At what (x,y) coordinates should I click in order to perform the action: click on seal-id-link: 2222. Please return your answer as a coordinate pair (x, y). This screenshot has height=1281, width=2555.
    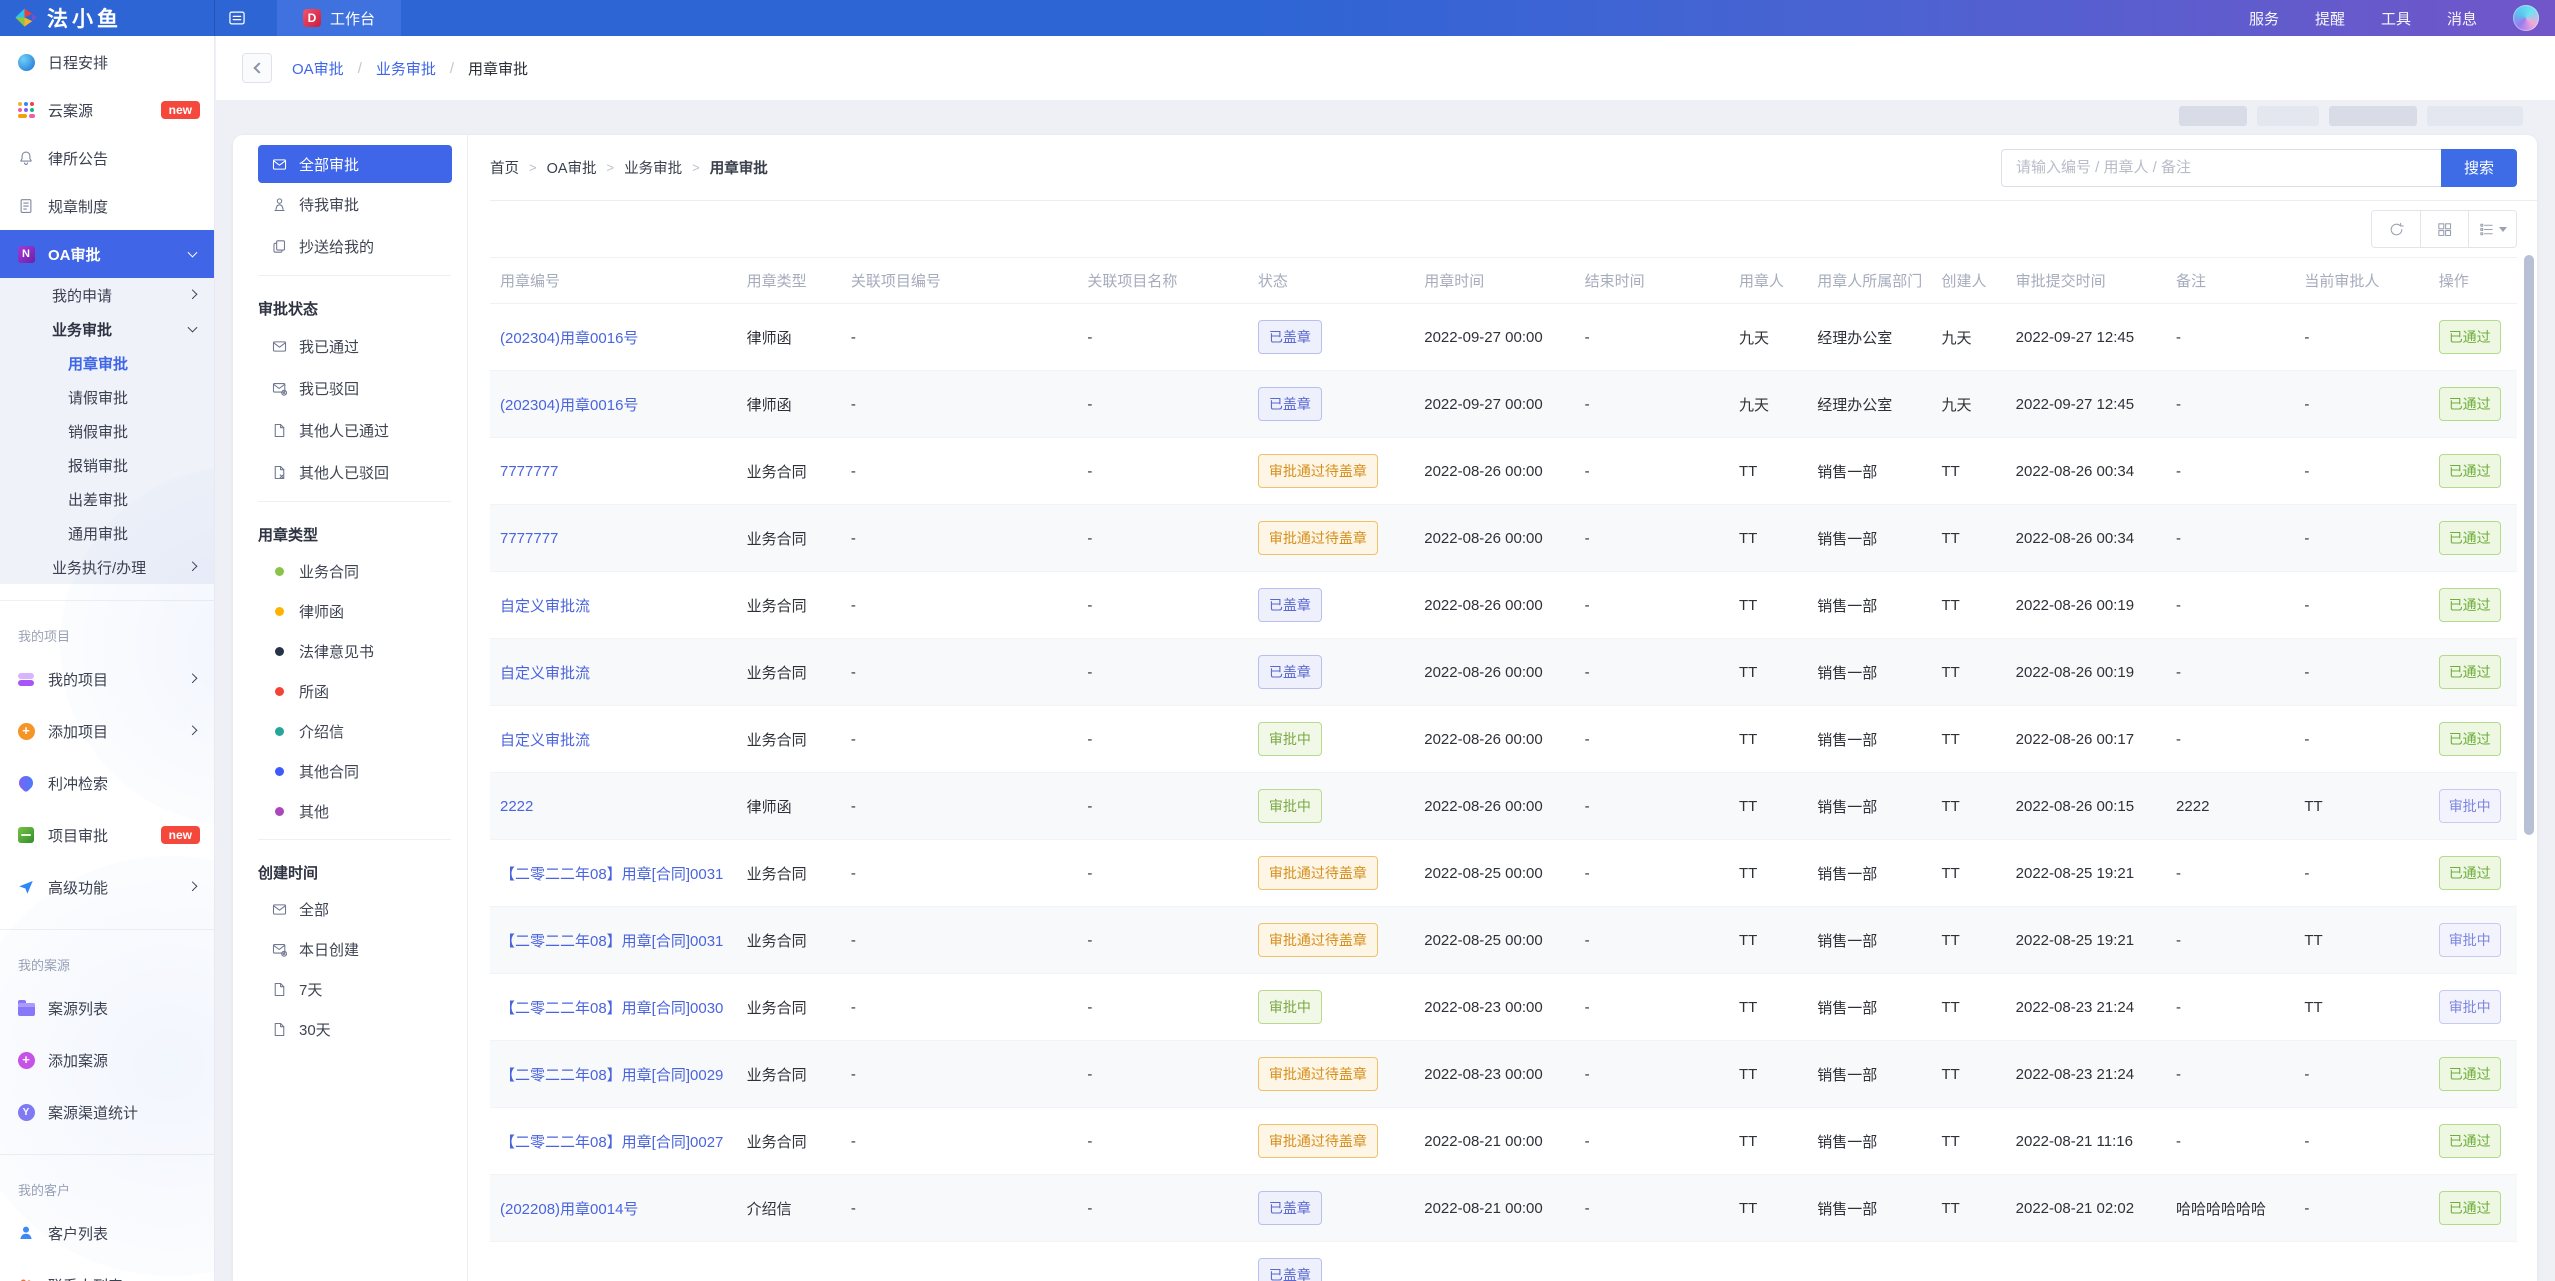
    Looking at the image, I should click on (517, 806).